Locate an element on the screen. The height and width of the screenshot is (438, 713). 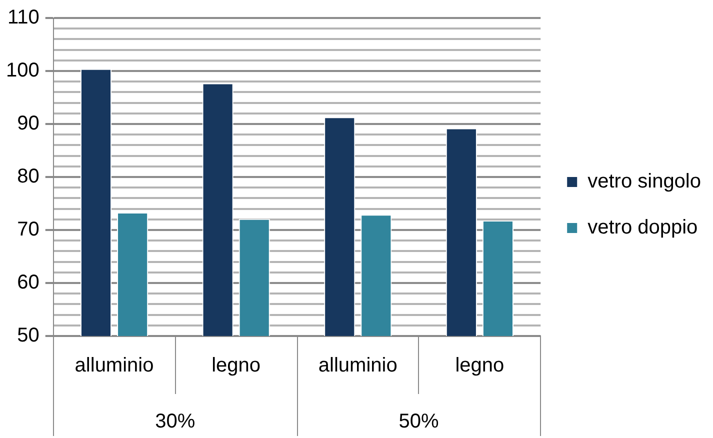
text: 50% is located at coordinates (419, 421).